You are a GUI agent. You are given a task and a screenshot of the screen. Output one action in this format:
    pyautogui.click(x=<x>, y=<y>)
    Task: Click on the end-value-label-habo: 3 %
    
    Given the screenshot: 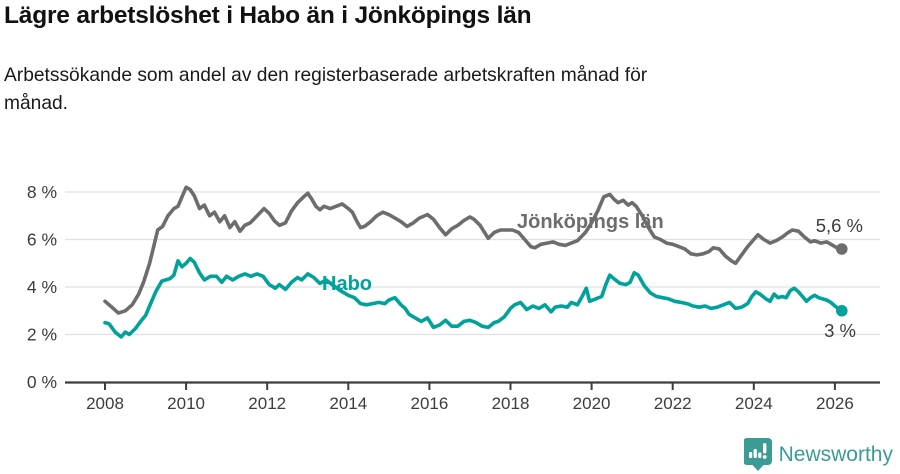 What is the action you would take?
    pyautogui.click(x=840, y=330)
    